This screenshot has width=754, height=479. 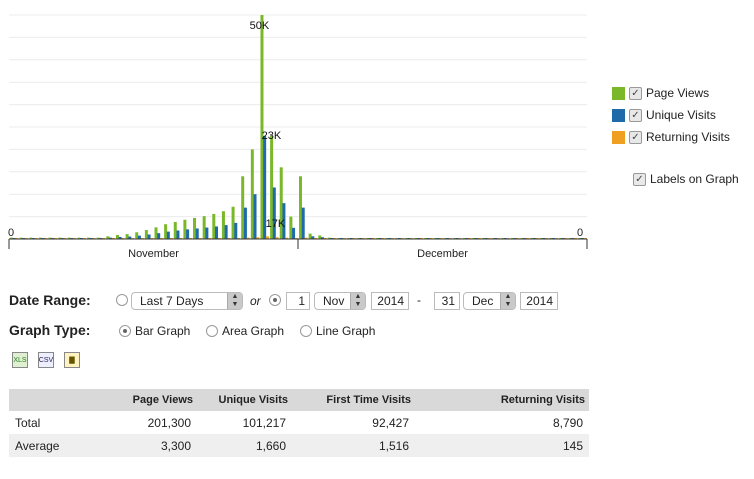 I want to click on checkbox-labels-on-graph: ✓, so click(x=639, y=179).